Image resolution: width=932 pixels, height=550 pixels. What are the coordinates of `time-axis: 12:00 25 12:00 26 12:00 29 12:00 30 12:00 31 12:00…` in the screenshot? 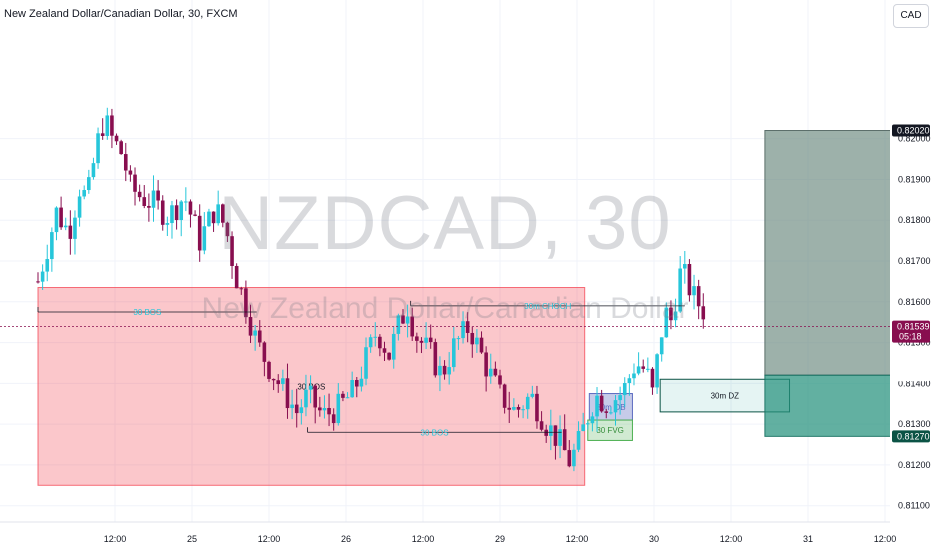 It's located at (466, 535).